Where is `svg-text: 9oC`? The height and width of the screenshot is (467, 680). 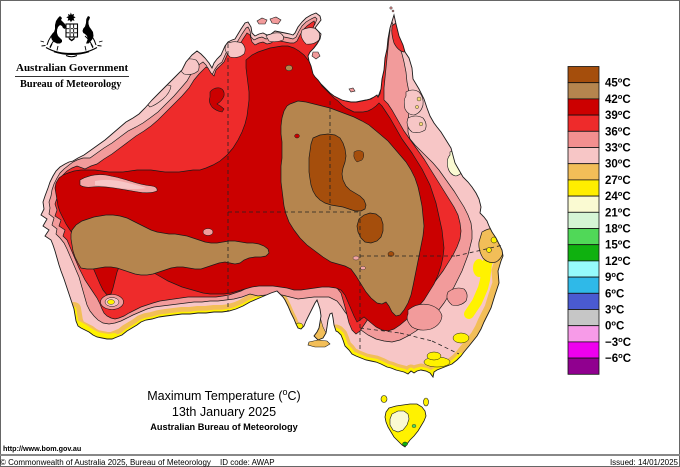 svg-text: 9oC is located at coordinates (614, 277).